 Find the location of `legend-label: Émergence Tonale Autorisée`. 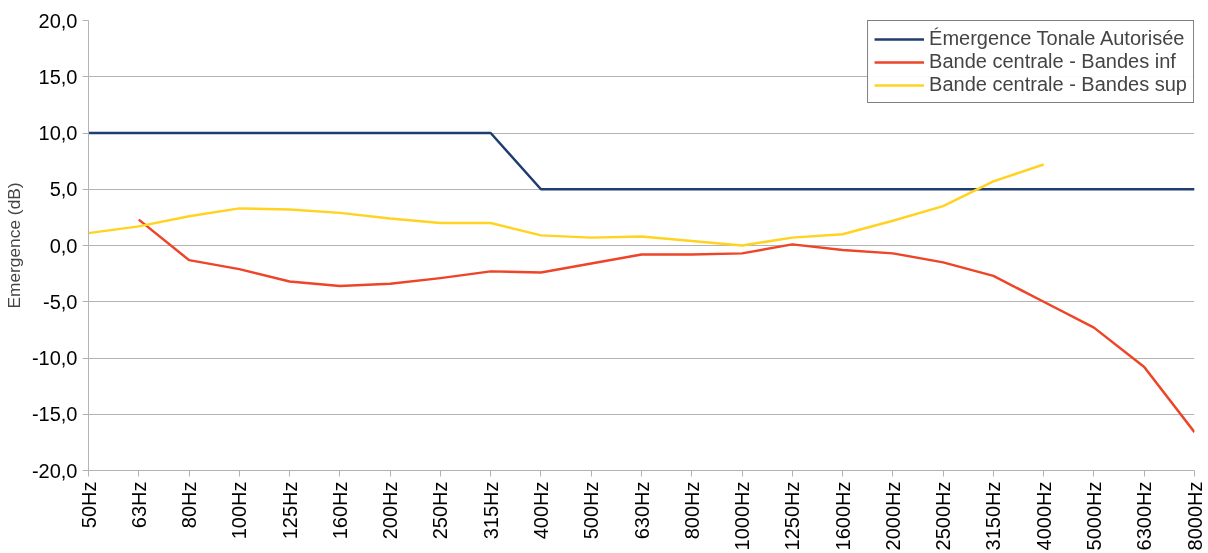

legend-label: Émergence Tonale Autorisée is located at coordinates (1057, 38).